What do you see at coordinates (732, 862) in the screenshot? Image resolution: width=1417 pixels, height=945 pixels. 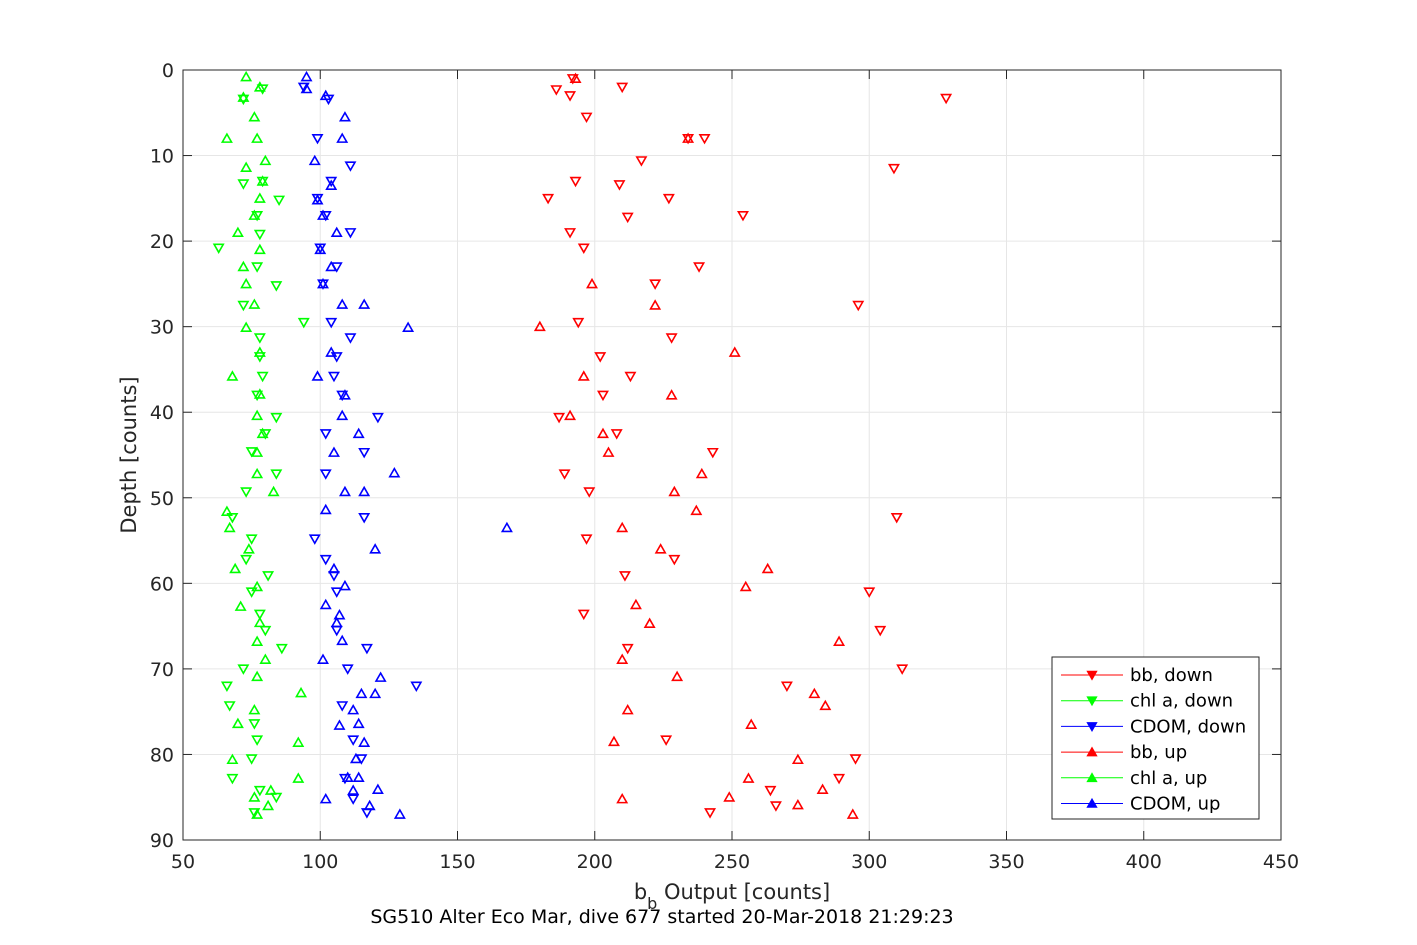 I see `x-tick-label: 250` at bounding box center [732, 862].